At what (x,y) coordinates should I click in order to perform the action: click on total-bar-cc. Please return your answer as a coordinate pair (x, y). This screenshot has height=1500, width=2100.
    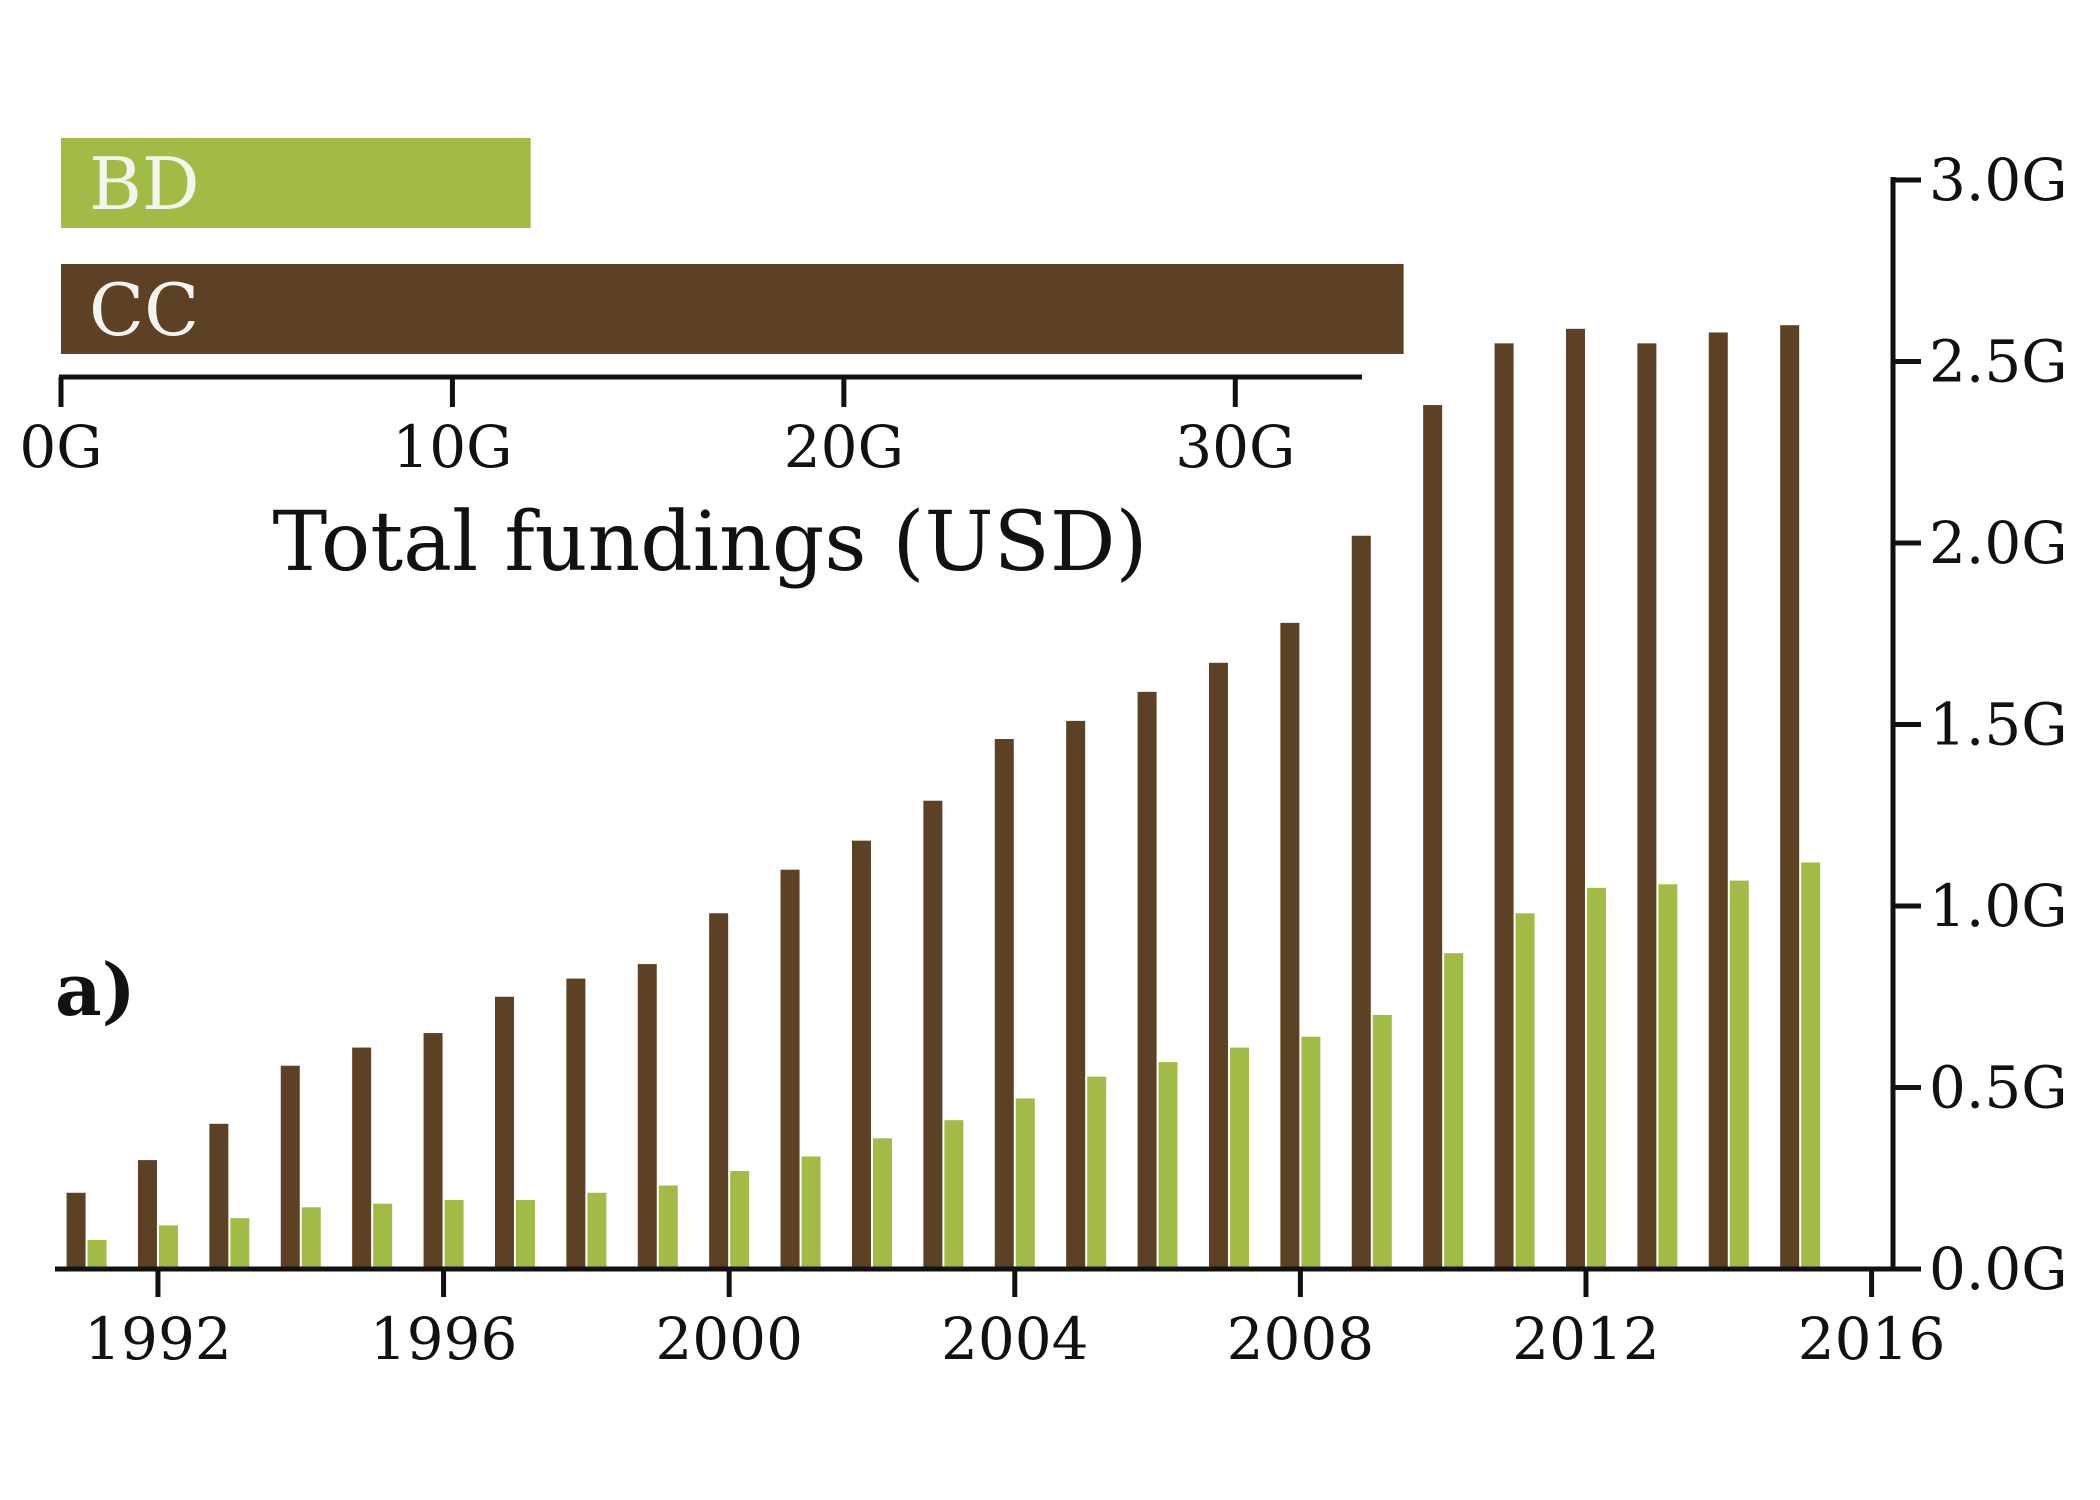
    Looking at the image, I should click on (732, 309).